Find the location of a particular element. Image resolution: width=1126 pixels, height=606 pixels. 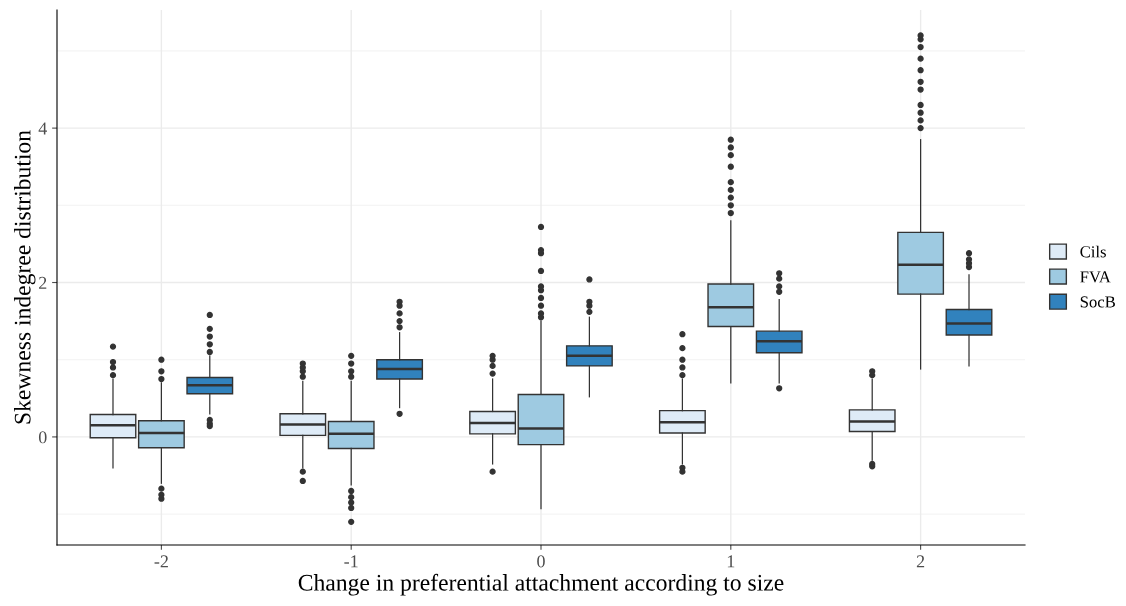

legend-label: Cils is located at coordinates (1093, 251).